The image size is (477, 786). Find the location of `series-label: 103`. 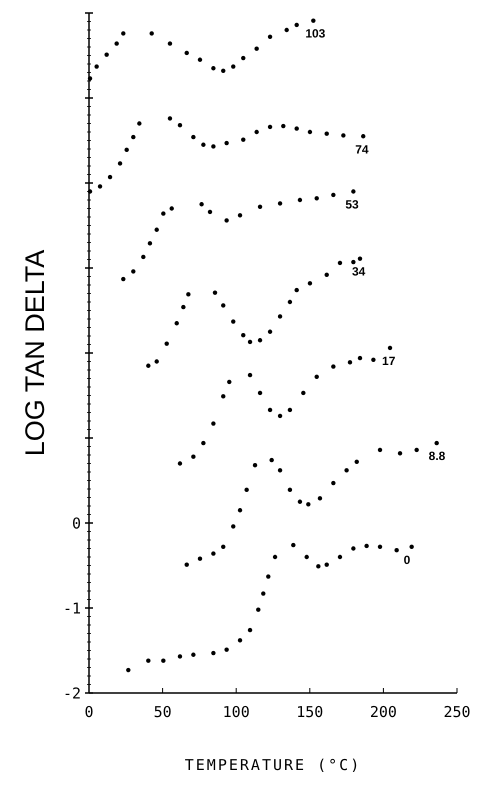

series-label: 103 is located at coordinates (315, 33).